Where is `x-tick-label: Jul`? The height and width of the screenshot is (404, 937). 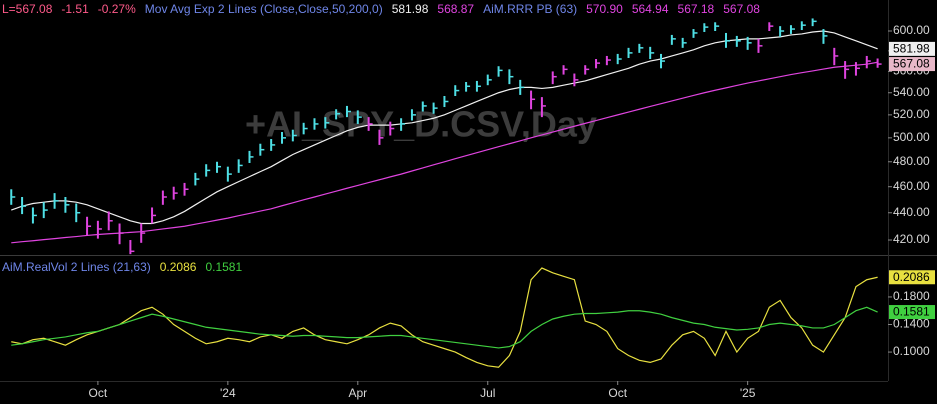 x-tick-label: Jul is located at coordinates (487, 393).